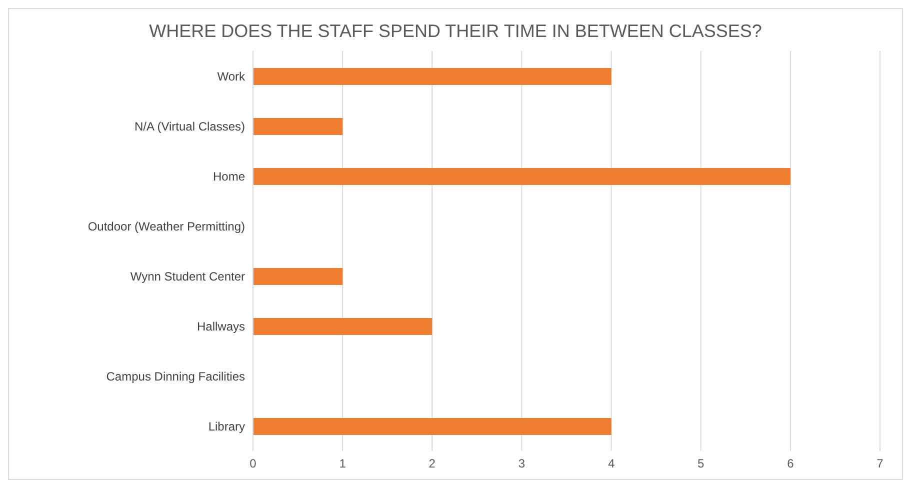  What do you see at coordinates (220, 326) in the screenshot?
I see `y-tick-label: Hallways` at bounding box center [220, 326].